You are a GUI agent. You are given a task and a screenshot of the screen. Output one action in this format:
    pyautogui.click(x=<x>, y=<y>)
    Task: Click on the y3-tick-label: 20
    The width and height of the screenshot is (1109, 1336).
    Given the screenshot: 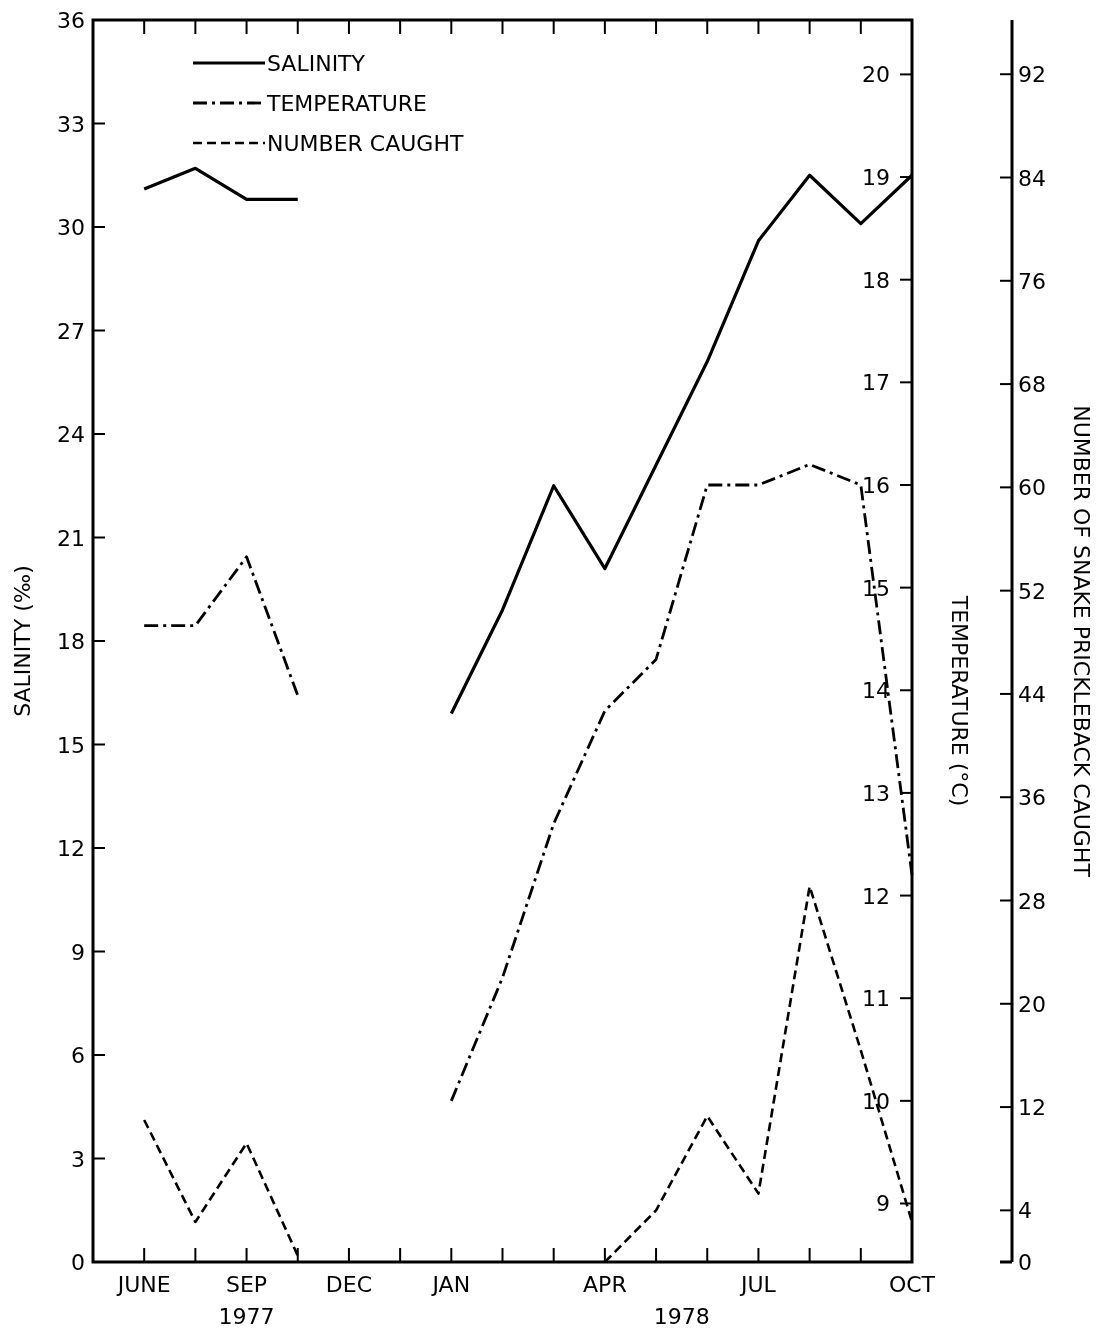 What is the action you would take?
    pyautogui.click(x=1032, y=1004)
    